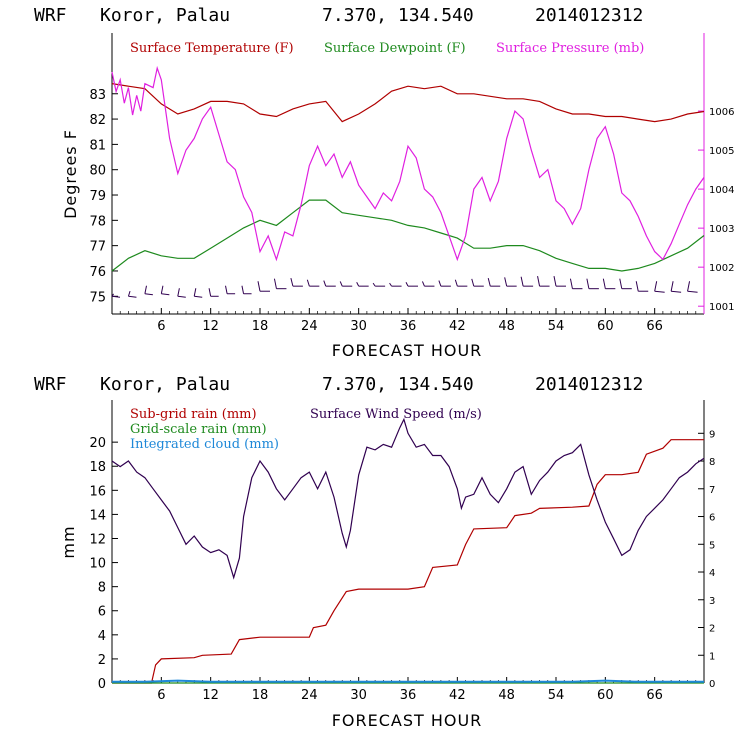 This screenshot has height=740, width=740. Describe the element at coordinates (407, 720) in the screenshot. I see `chart2-xlabel: FORECAST HOUR` at that location.